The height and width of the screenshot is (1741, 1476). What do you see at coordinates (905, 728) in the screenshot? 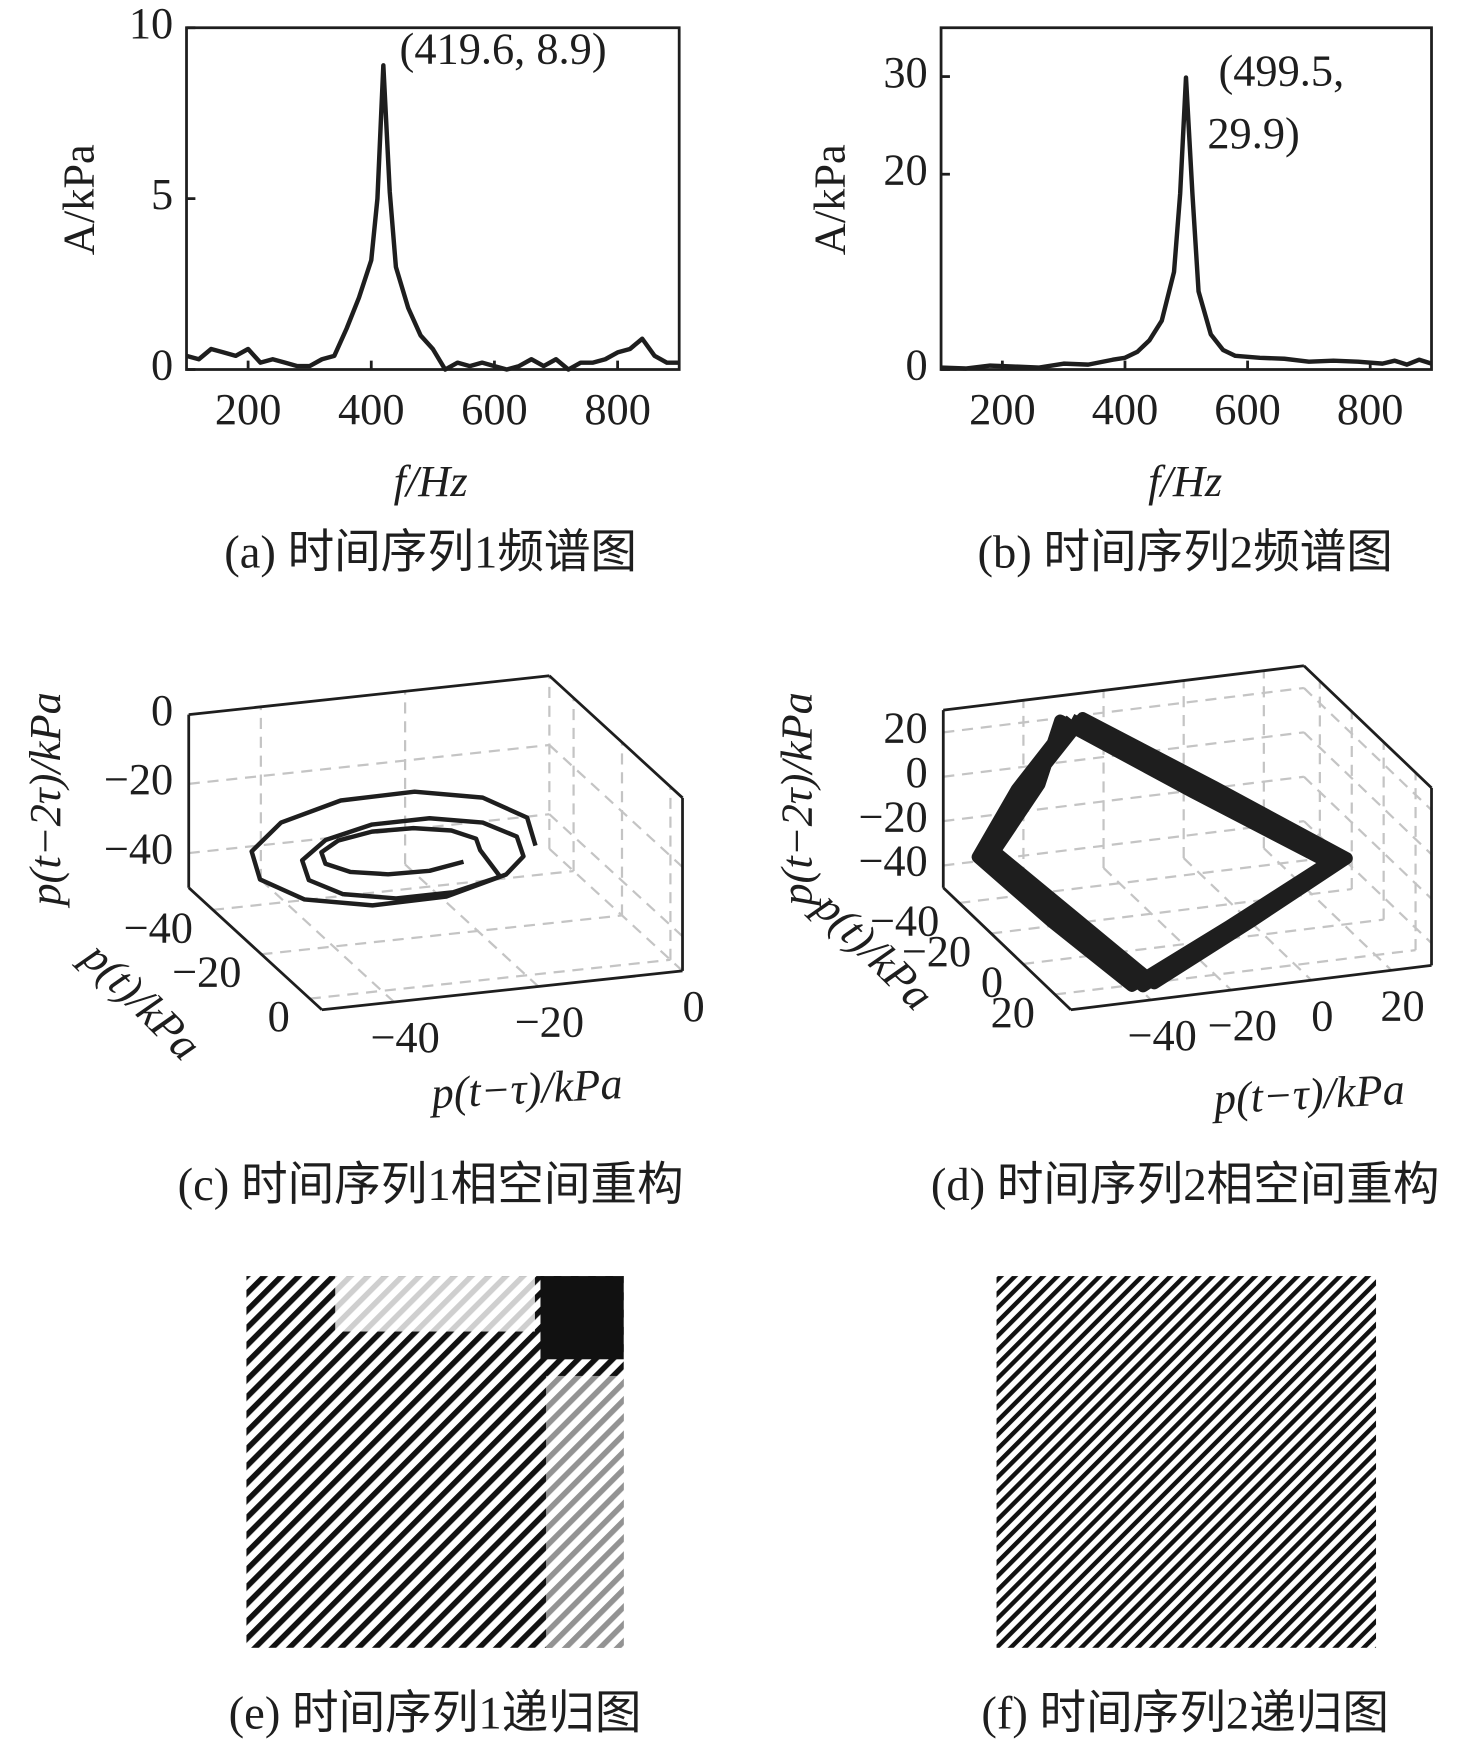
I see `z-tick-label: 20` at bounding box center [905, 728].